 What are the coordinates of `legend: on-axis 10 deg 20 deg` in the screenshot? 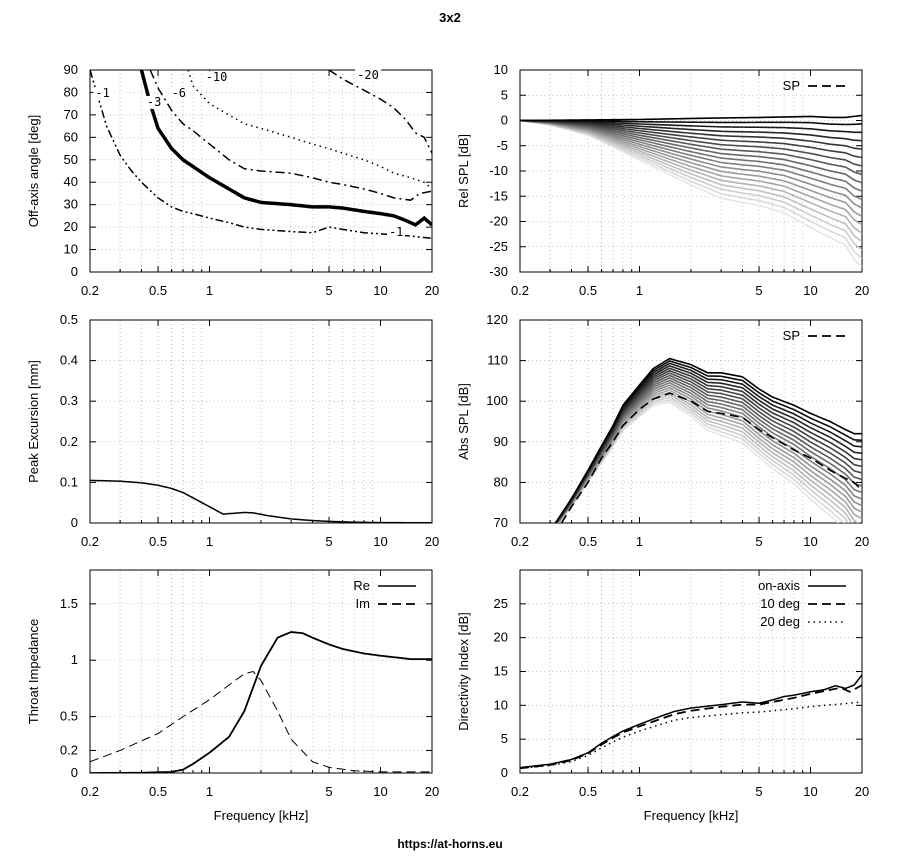 It's located at (802, 603).